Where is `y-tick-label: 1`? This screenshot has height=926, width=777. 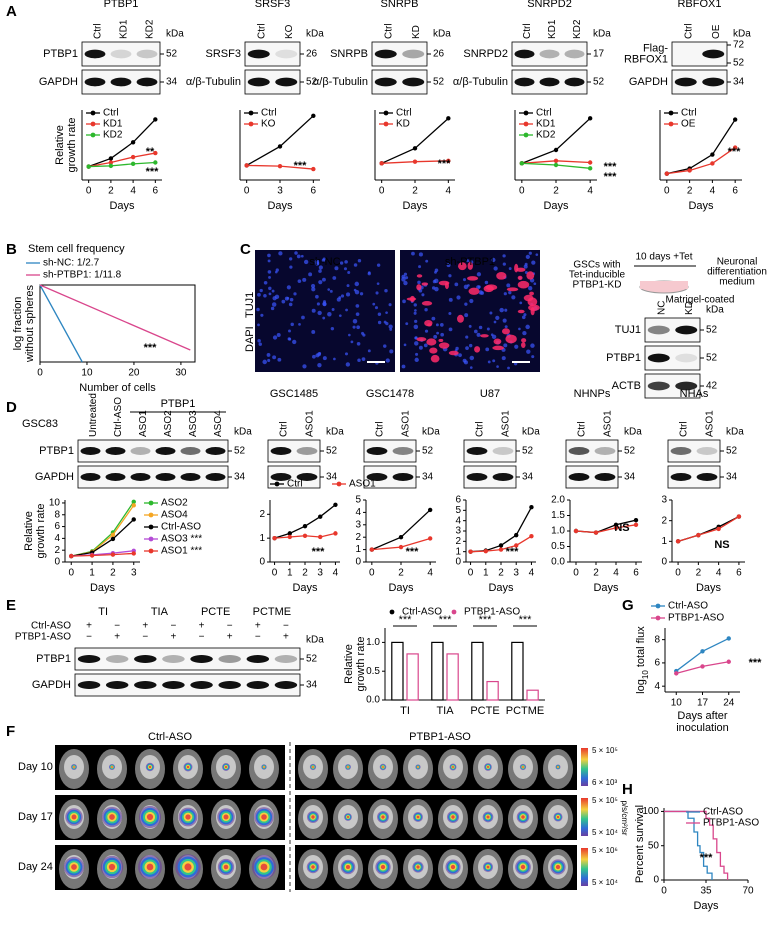 y-tick-label: 1 is located at coordinates (458, 551).